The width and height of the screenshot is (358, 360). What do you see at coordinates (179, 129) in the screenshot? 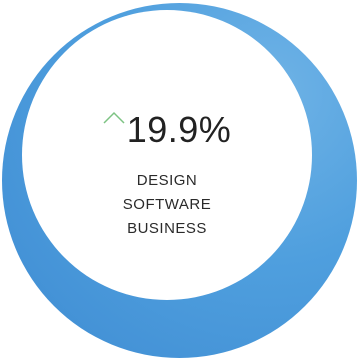
I see `metric-value: 19.9%` at bounding box center [179, 129].